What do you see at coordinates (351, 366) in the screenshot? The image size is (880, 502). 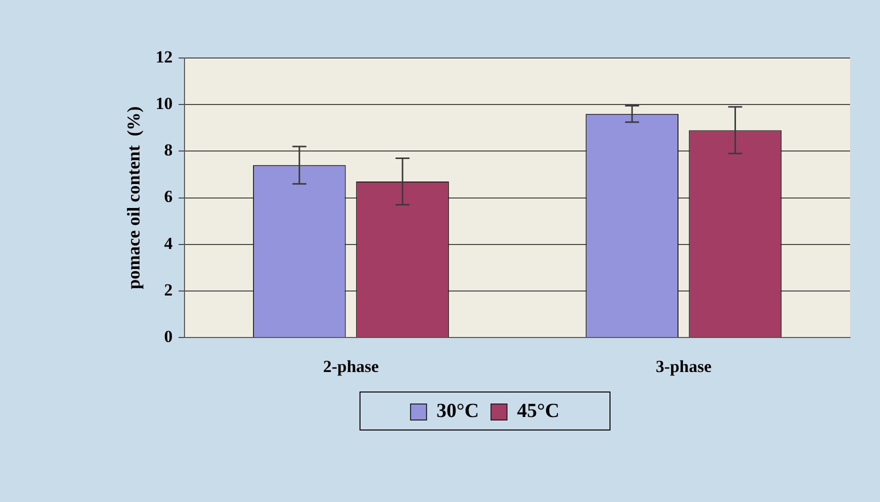 I see `x-tick-label: 2-phase` at bounding box center [351, 366].